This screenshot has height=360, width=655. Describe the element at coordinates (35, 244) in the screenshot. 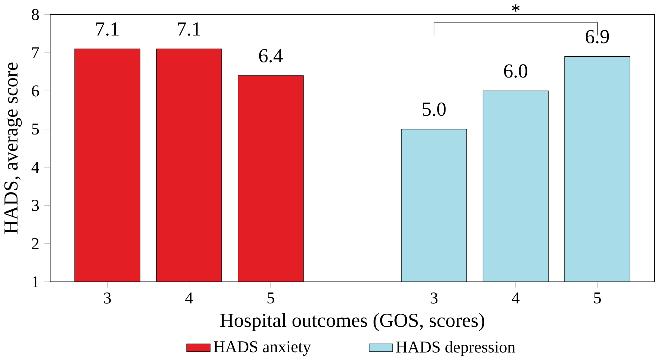

I see `y-tick-label: 2` at that location.